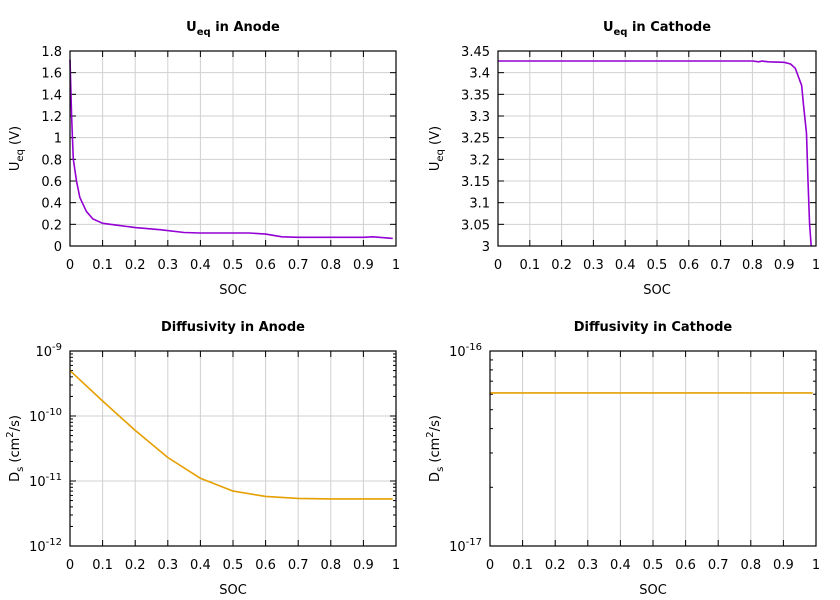 Image resolution: width=840 pixels, height=600 pixels. Describe the element at coordinates (51, 95) in the screenshot. I see `y-tick-label: 1.4` at that location.